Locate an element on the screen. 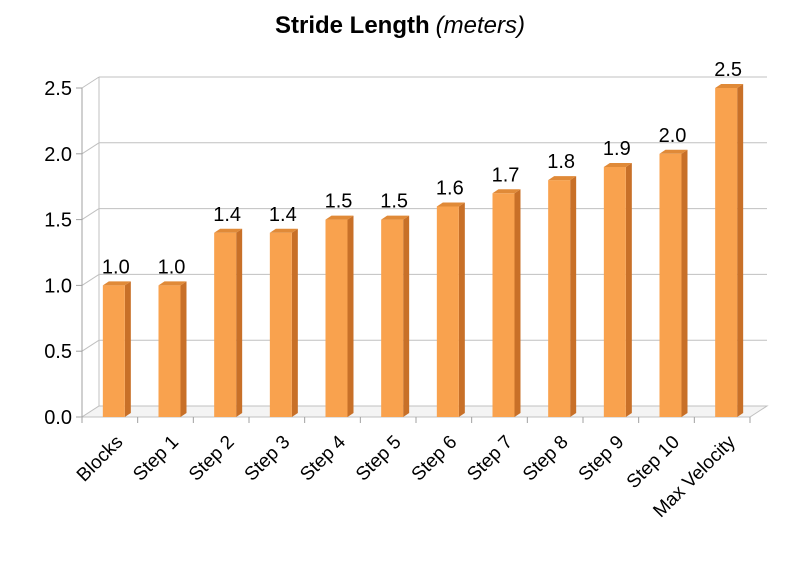  y-tick-label: 1.0 is located at coordinates (58, 286).